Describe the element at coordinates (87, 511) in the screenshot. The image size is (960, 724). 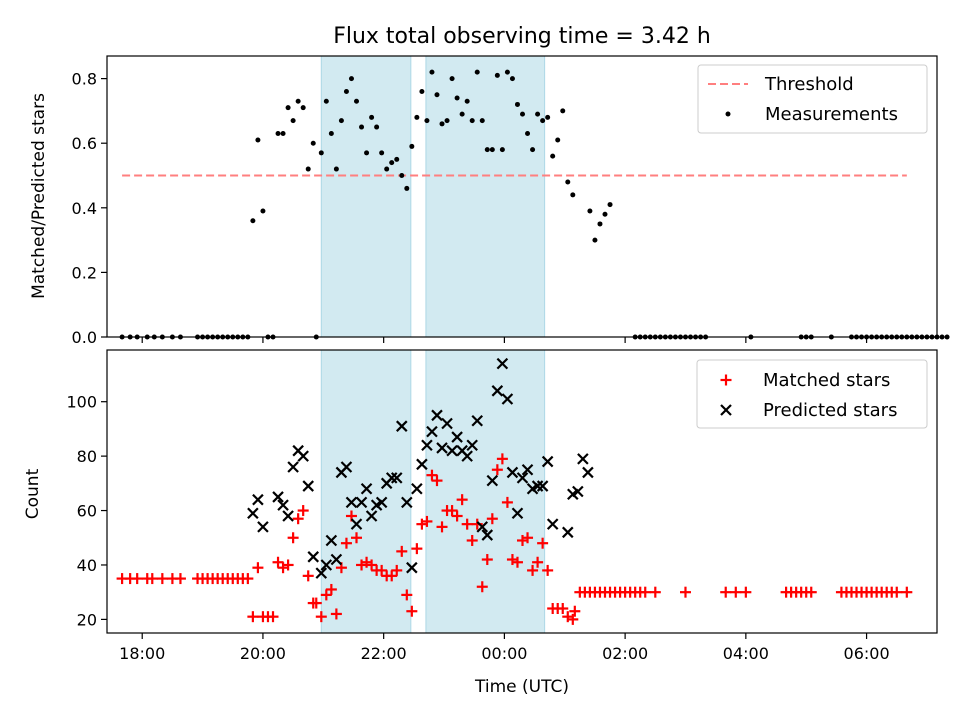
I see `y-tick-label: 60` at that location.